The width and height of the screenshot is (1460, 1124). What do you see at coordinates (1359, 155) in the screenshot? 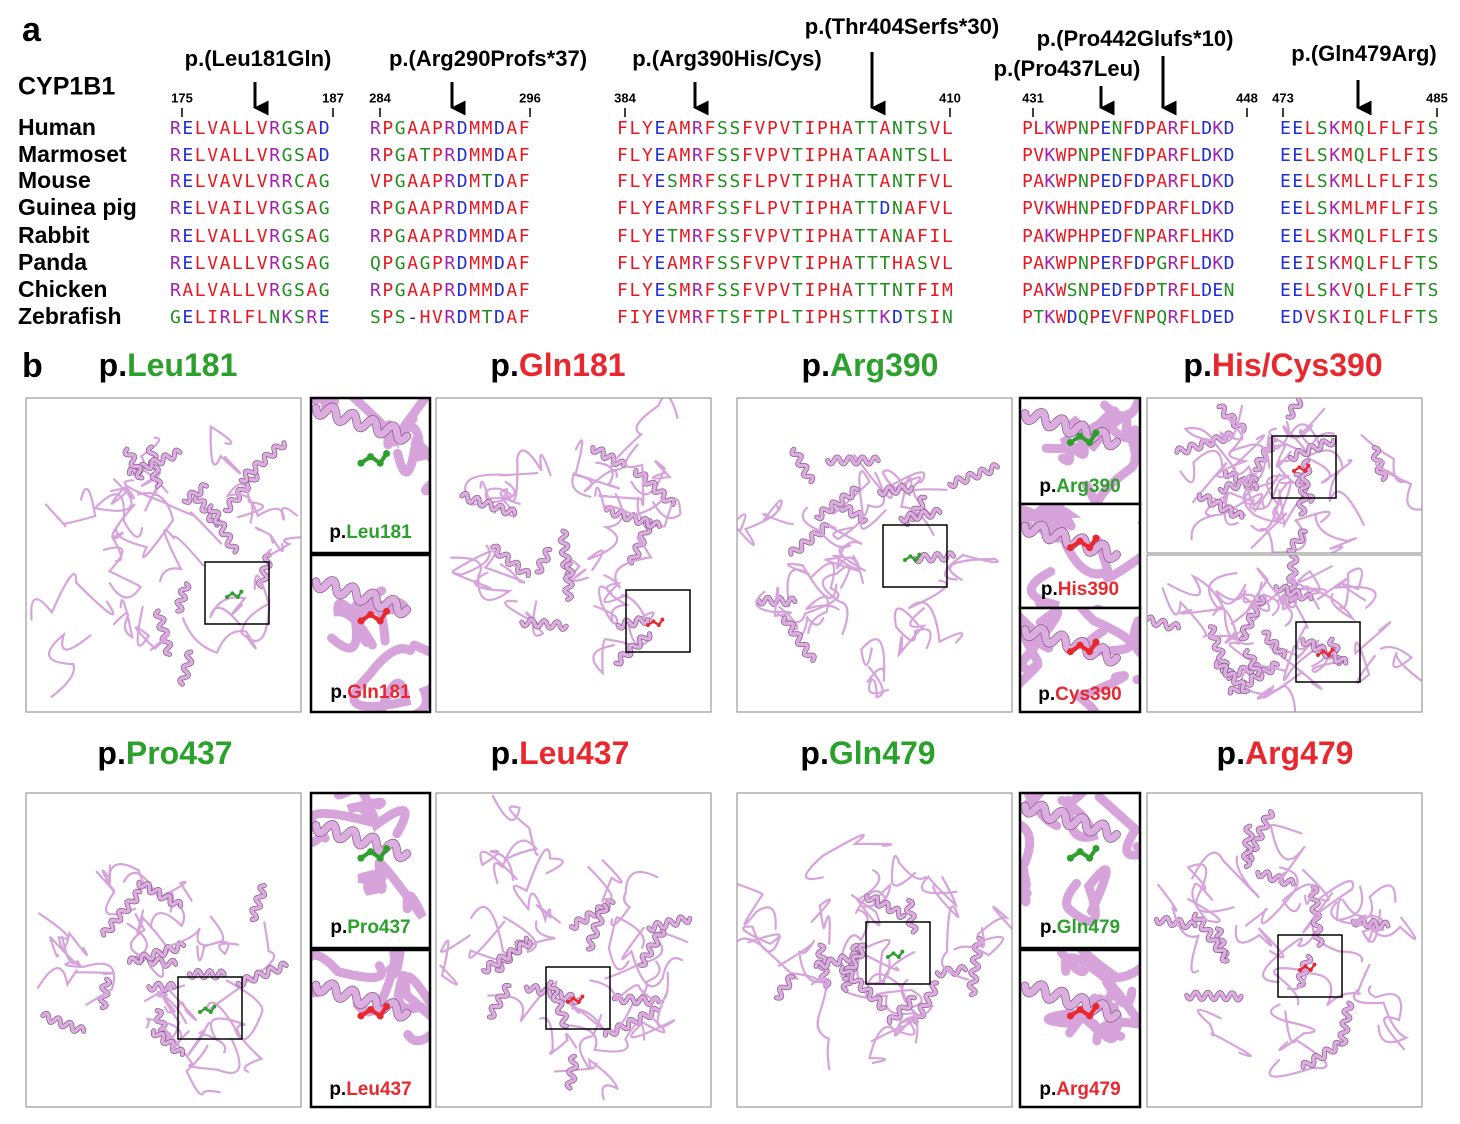
I see `residue-letter: Q` at bounding box center [1359, 155].